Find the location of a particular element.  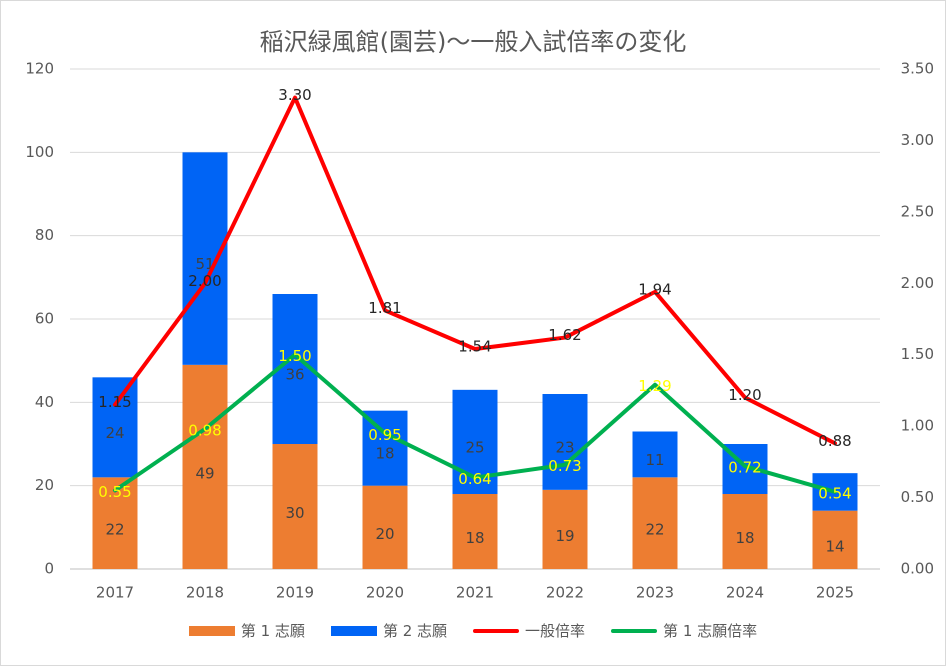

first-choice-ratio-label: 1.29 is located at coordinates (654, 386).